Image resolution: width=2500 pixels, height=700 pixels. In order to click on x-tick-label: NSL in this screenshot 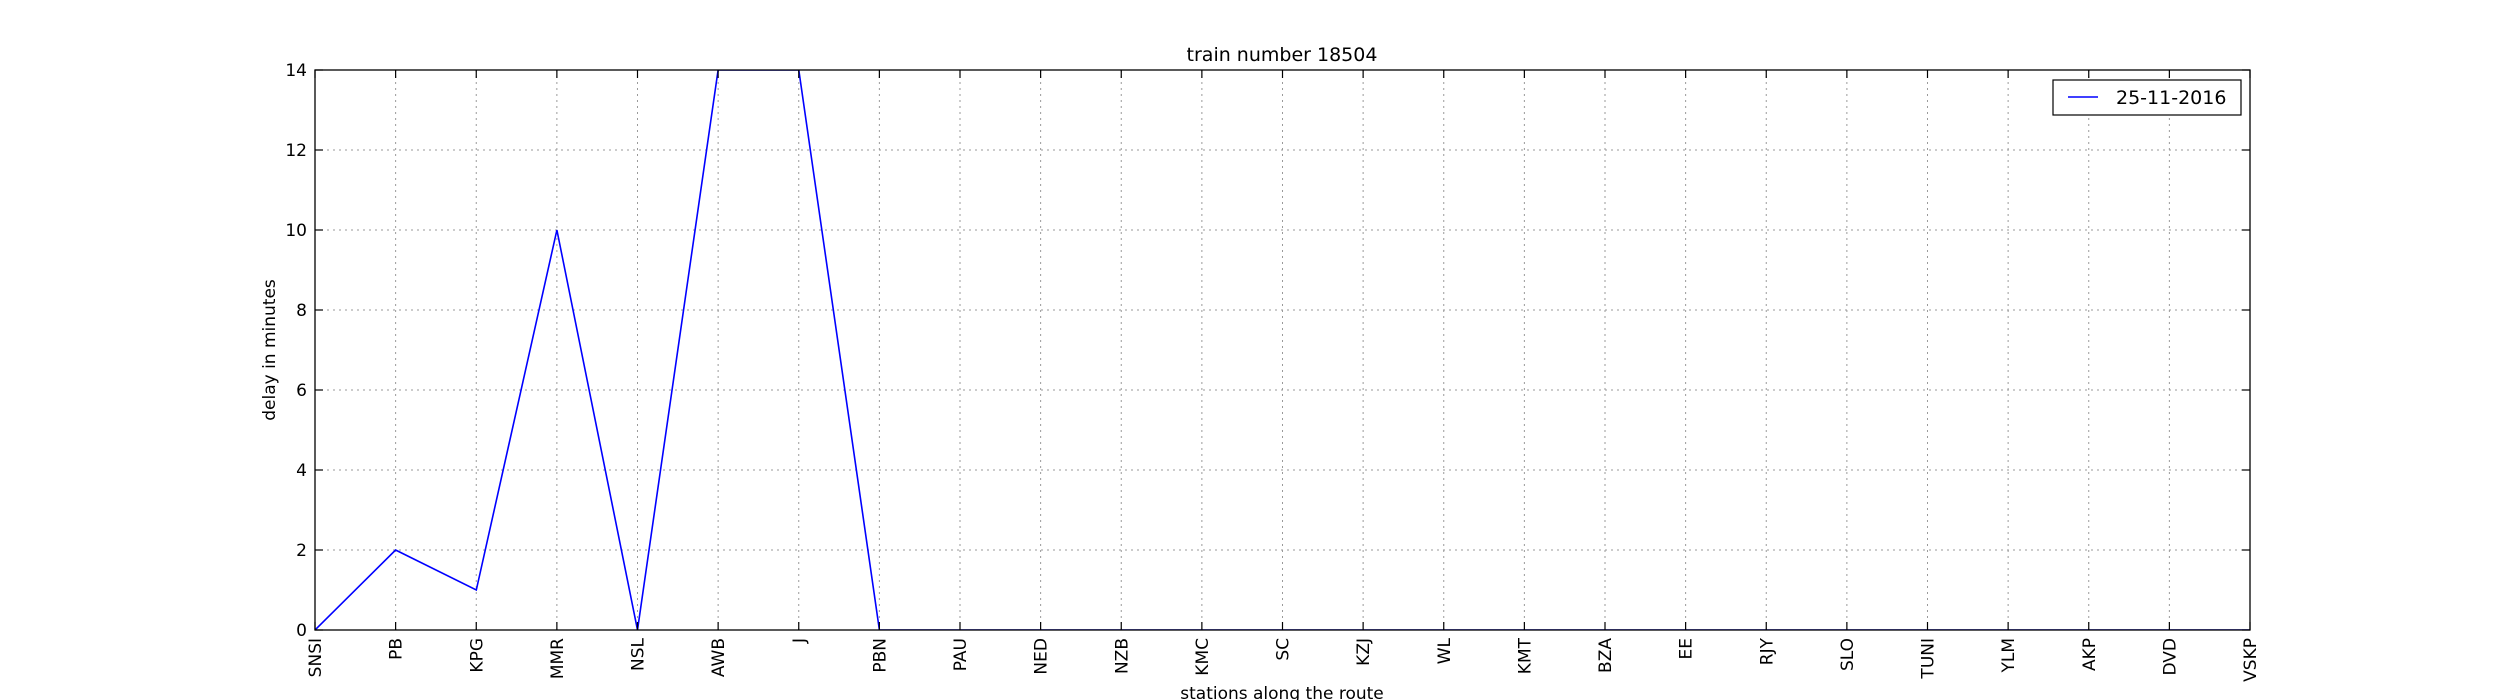, I will do `click(639, 654)`.